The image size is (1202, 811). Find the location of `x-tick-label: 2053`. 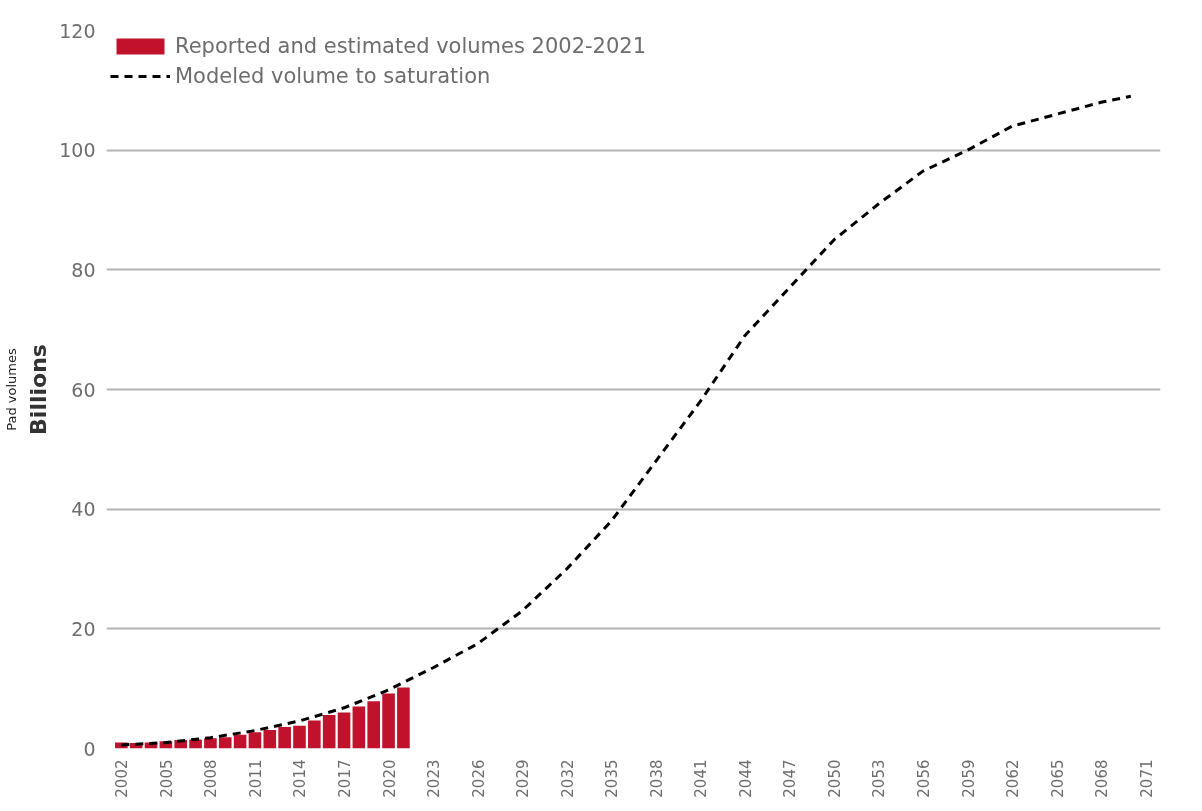

x-tick-label: 2053 is located at coordinates (879, 778).